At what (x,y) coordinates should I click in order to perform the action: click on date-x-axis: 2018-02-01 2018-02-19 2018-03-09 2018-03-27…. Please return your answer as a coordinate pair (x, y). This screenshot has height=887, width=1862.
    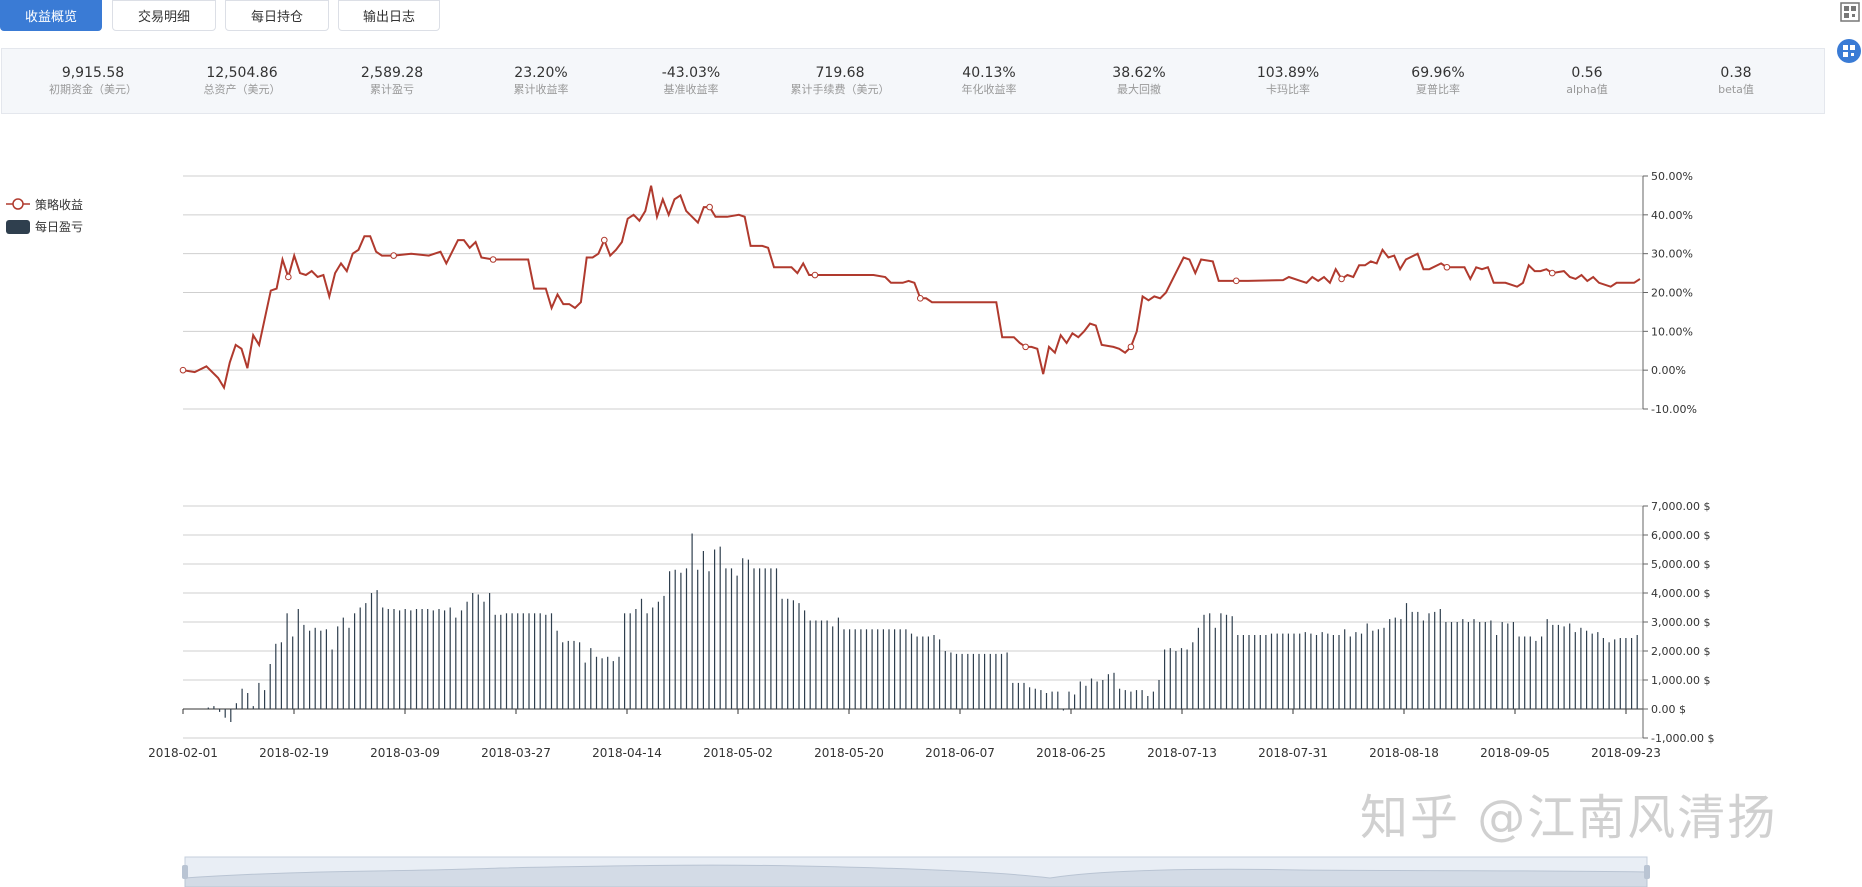
    Looking at the image, I should click on (904, 734).